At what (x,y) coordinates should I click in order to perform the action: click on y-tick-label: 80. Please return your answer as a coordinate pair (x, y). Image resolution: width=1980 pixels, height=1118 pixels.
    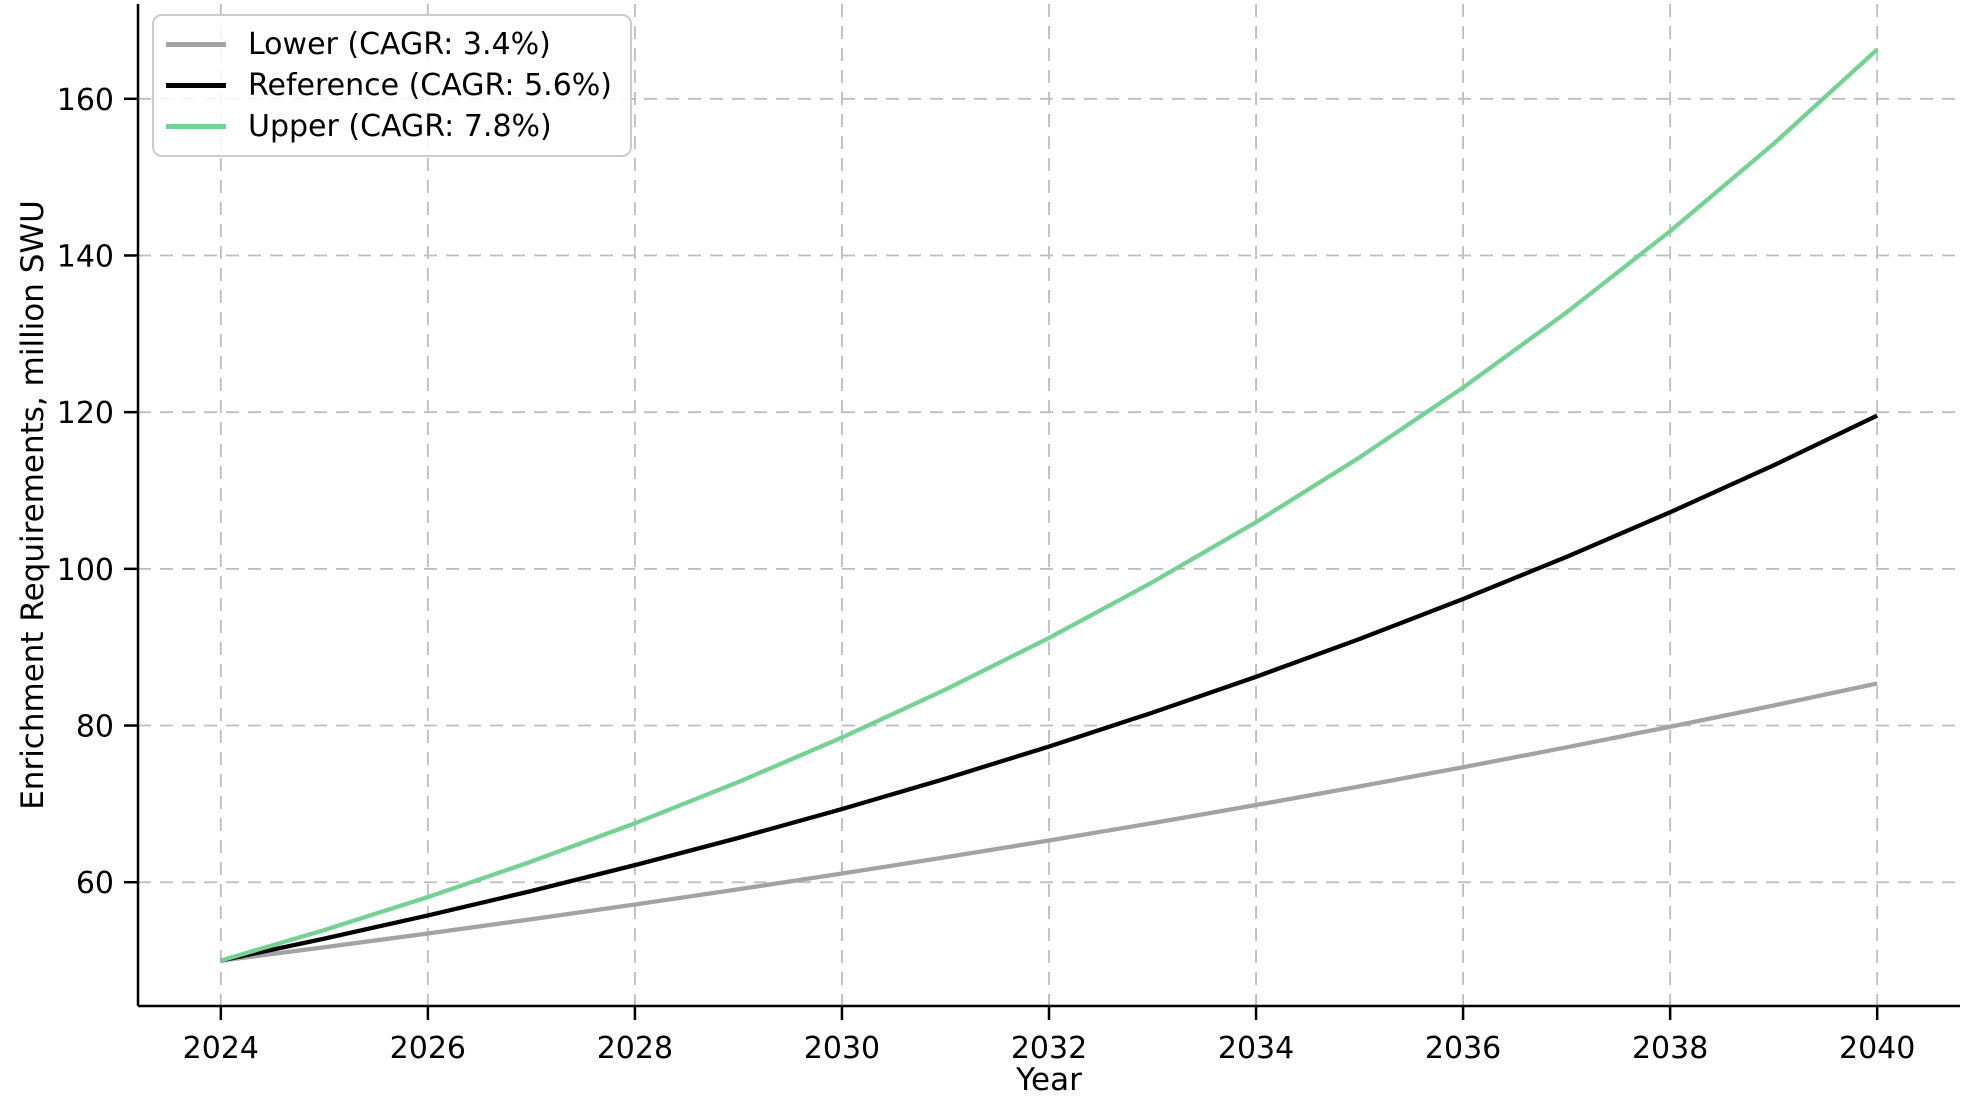
    Looking at the image, I should click on (95, 727).